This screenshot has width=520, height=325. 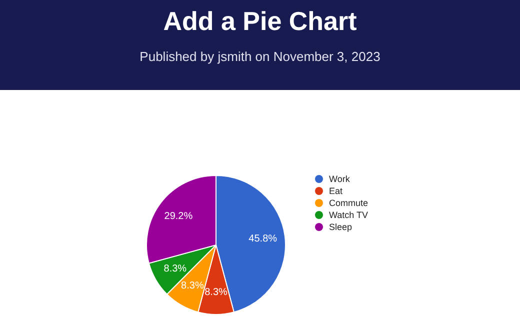 I want to click on data-label: 45.8%, so click(x=263, y=239).